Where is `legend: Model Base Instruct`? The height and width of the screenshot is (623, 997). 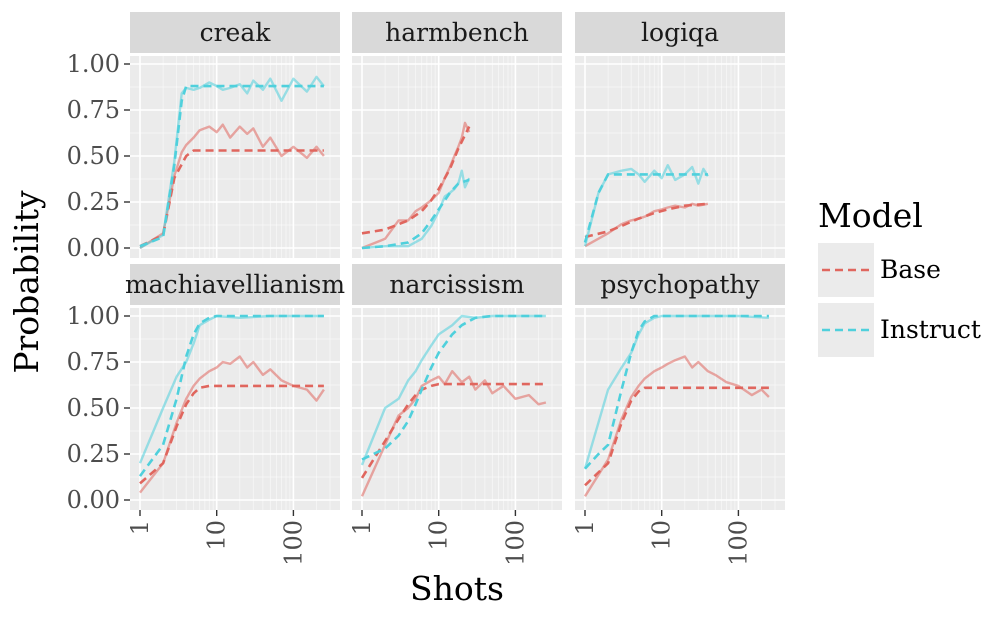
legend: Model Base Instruct is located at coordinates (899, 276).